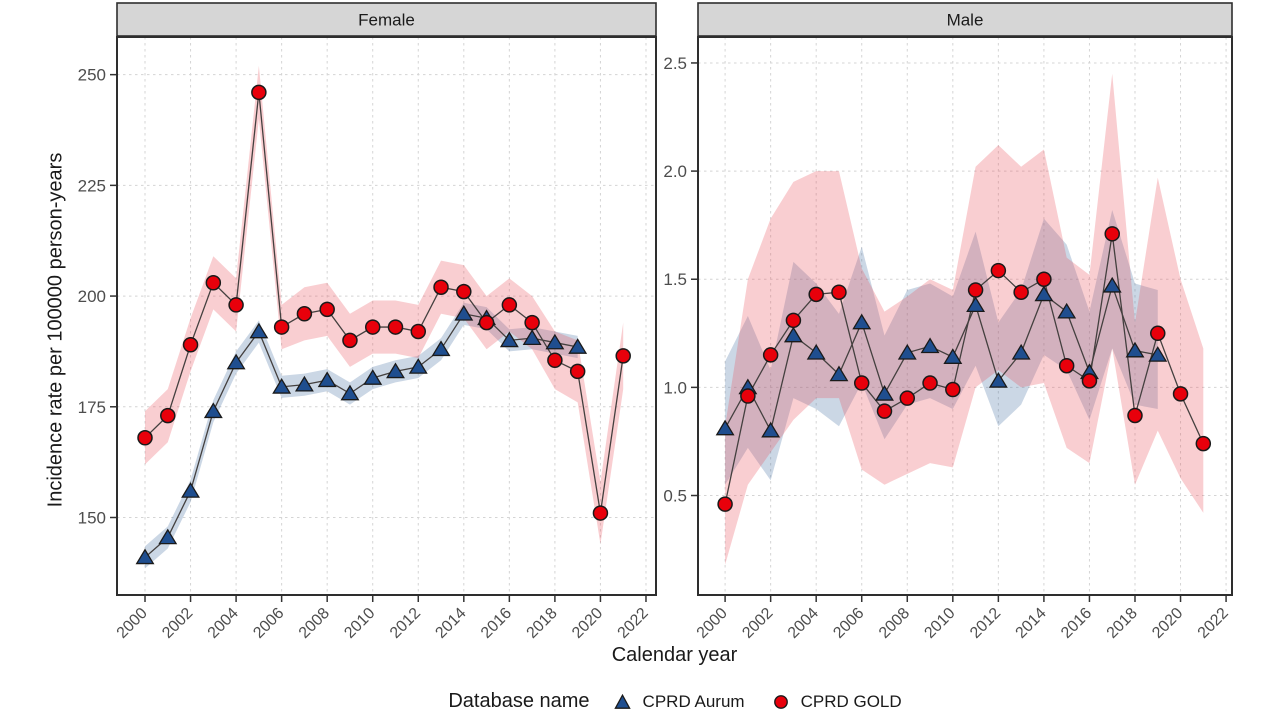 The width and height of the screenshot is (1280, 720). What do you see at coordinates (268, 623) in the screenshot?
I see `x-axis-tick-label: 2006` at bounding box center [268, 623].